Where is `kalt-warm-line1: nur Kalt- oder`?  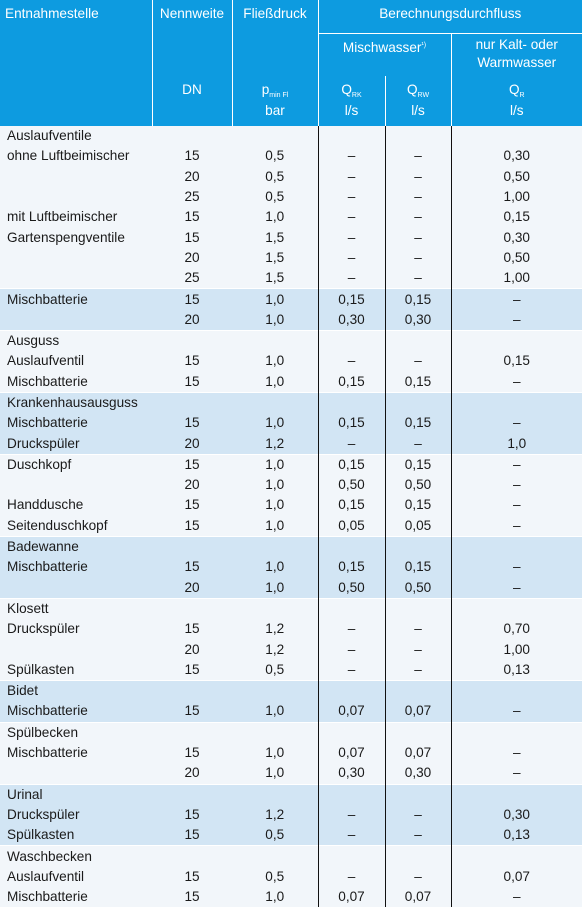
kalt-warm-line1: nur Kalt- oder is located at coordinates (516, 44).